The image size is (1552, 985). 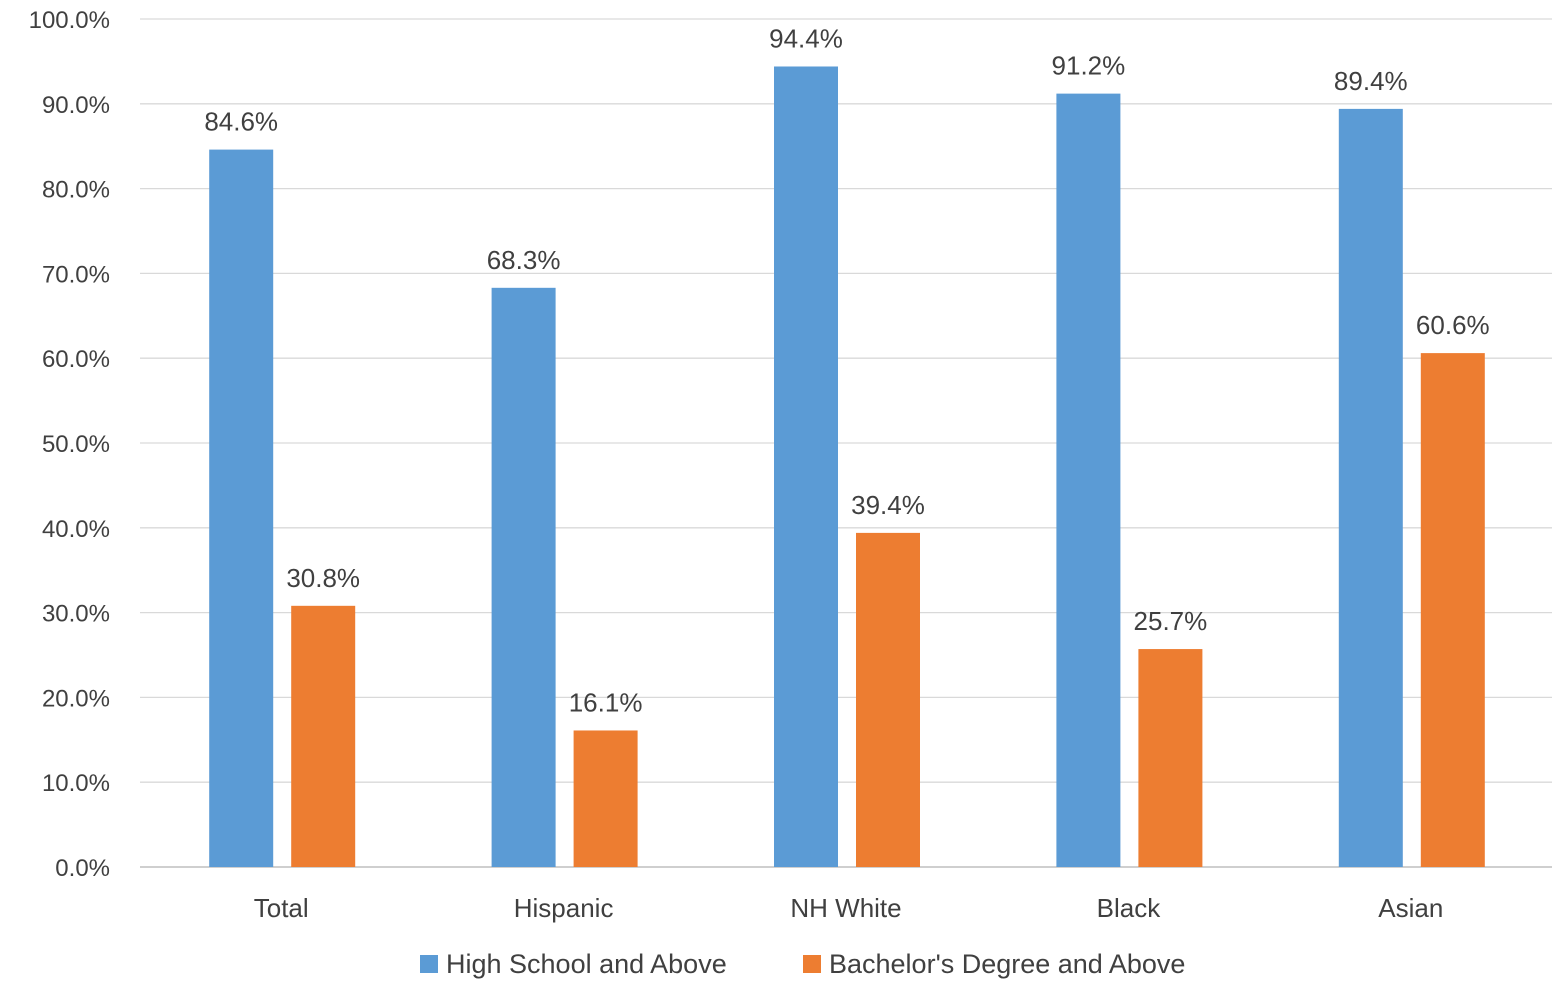 I want to click on legend-label: High School and Above, so click(x=586, y=964).